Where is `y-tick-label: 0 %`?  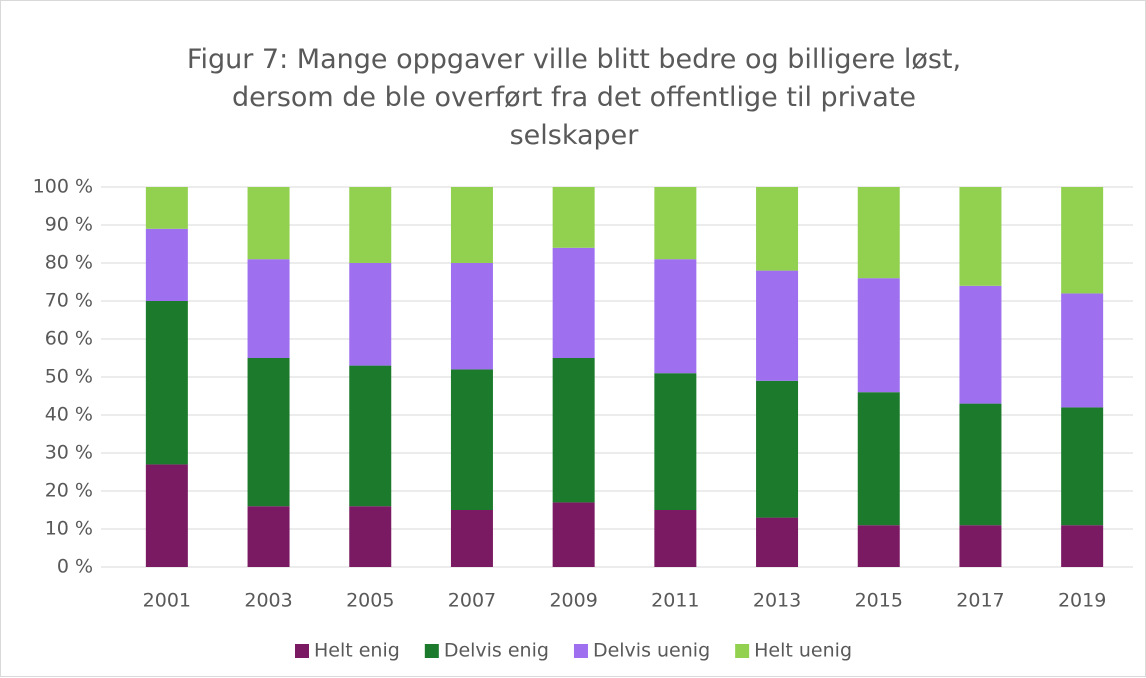 y-tick-label: 0 % is located at coordinates (75, 567).